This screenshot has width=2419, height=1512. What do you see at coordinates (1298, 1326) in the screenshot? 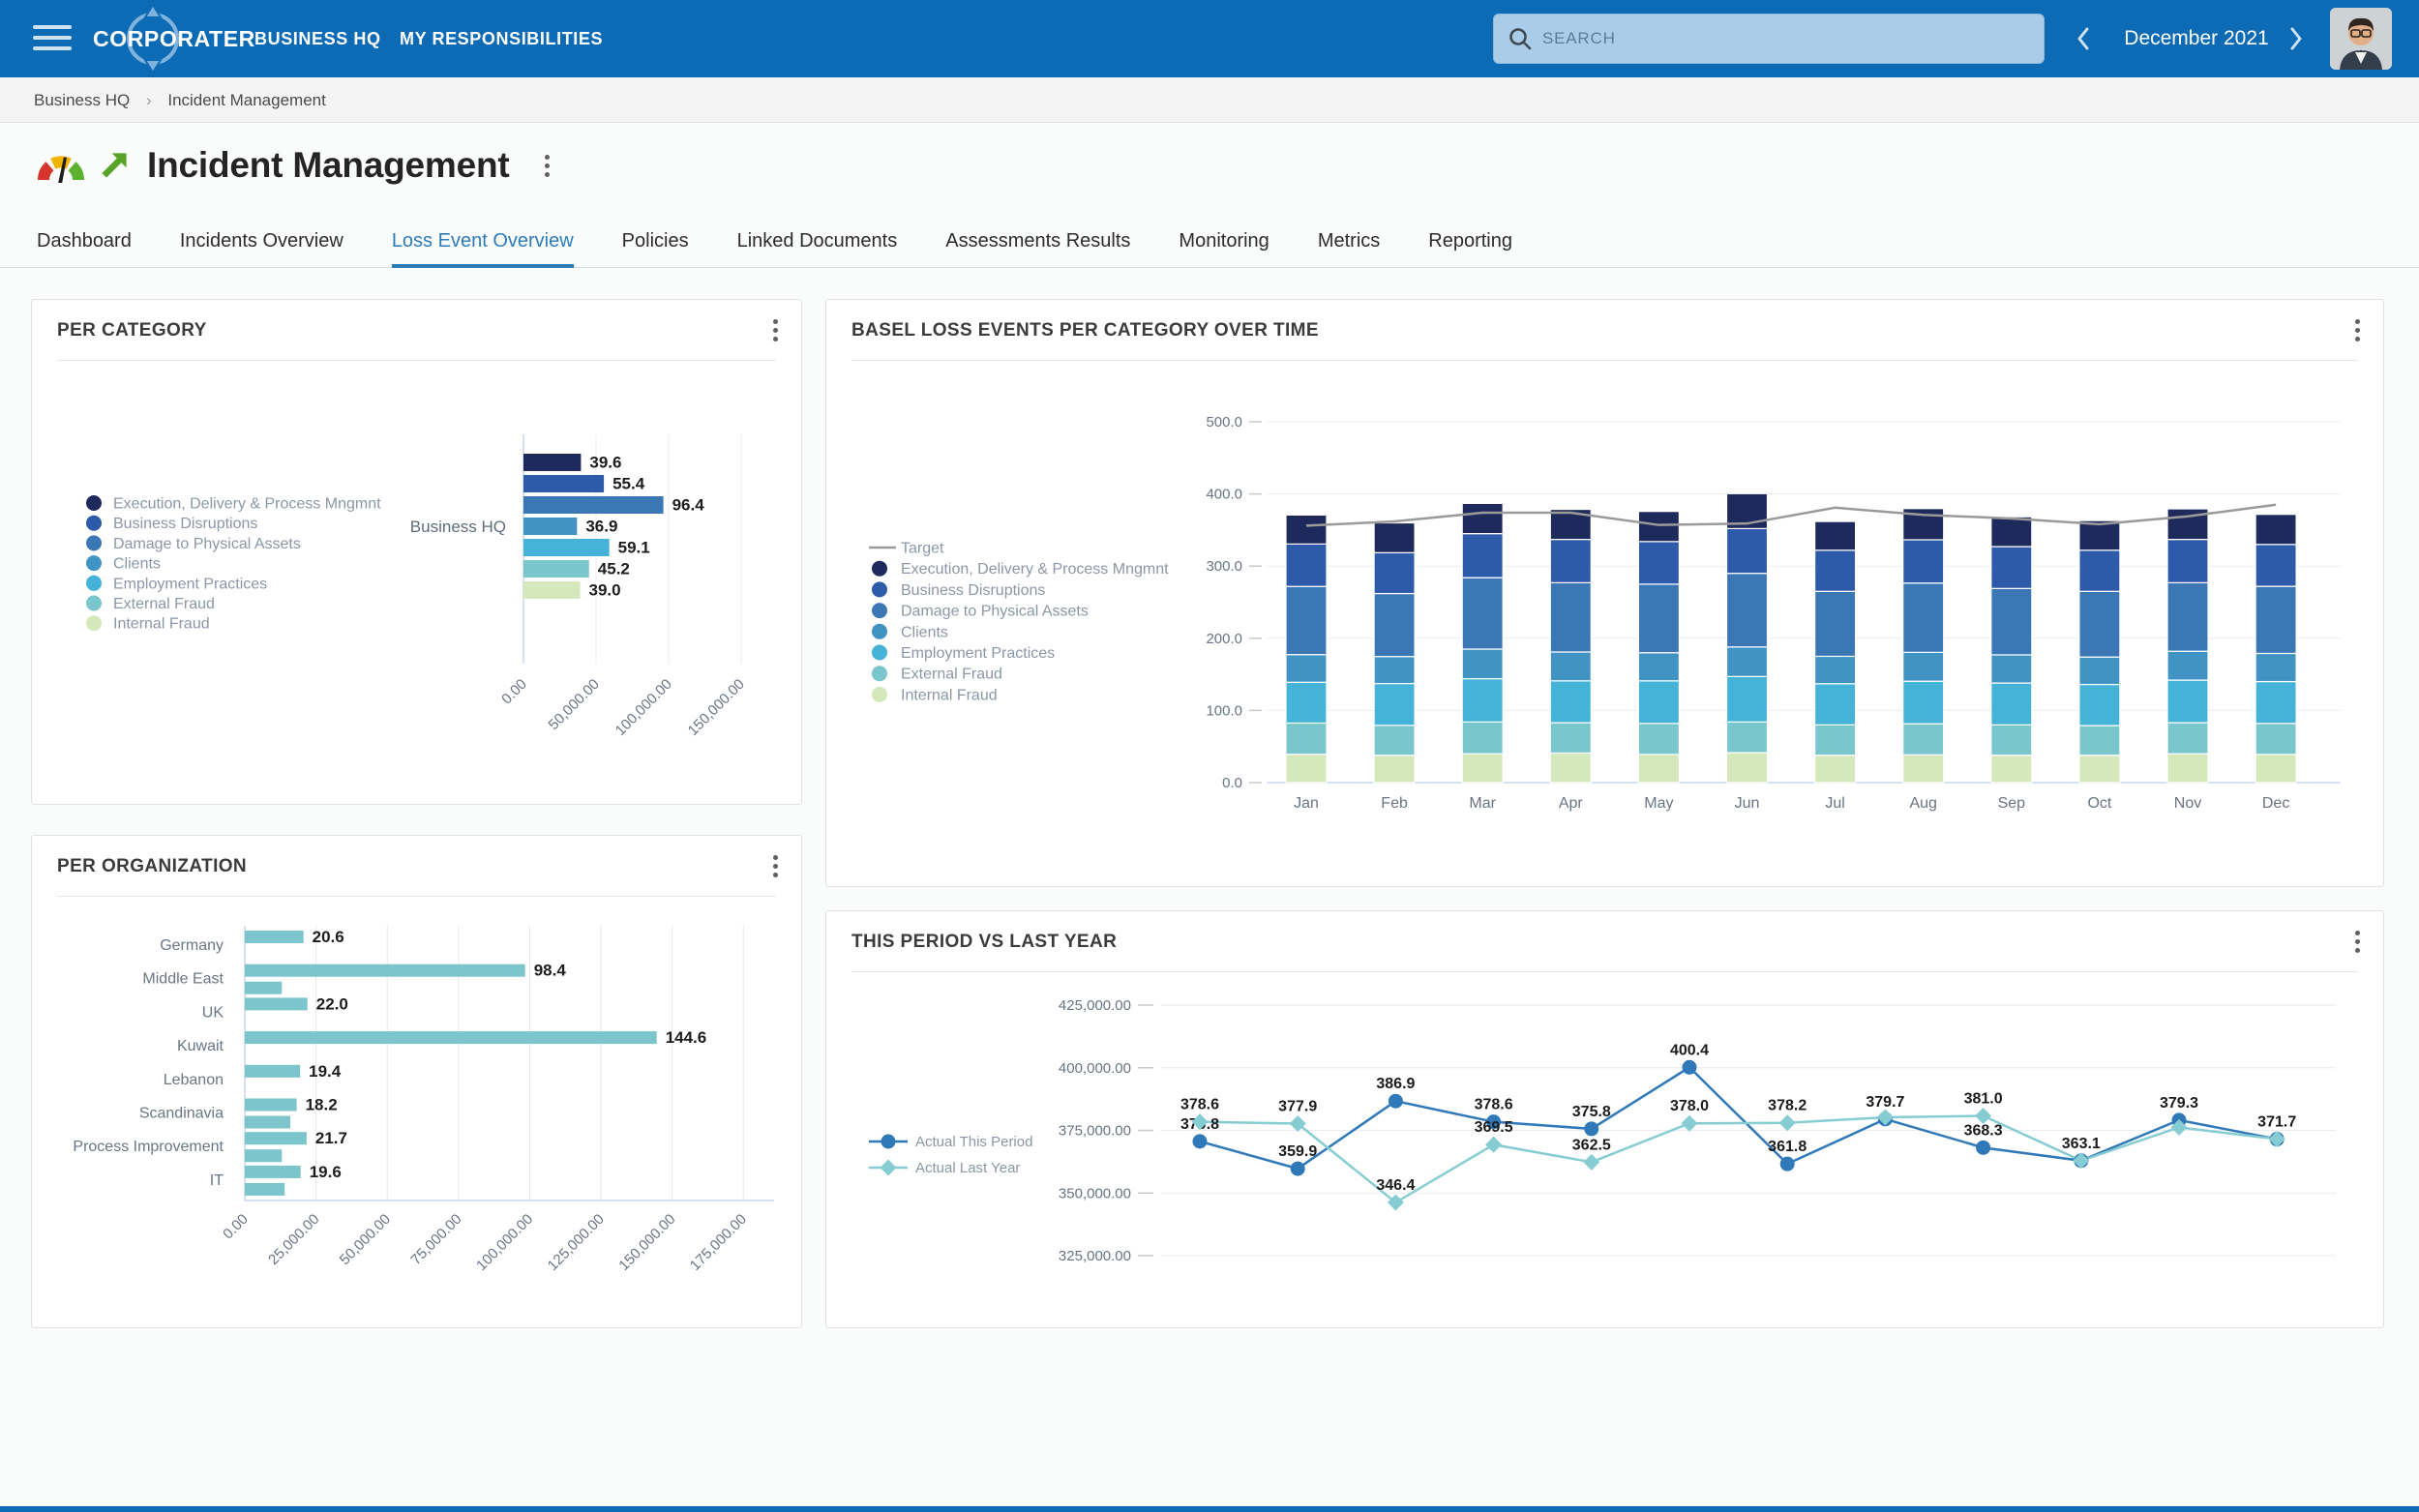
I see `svg-text: Feb` at bounding box center [1298, 1326].